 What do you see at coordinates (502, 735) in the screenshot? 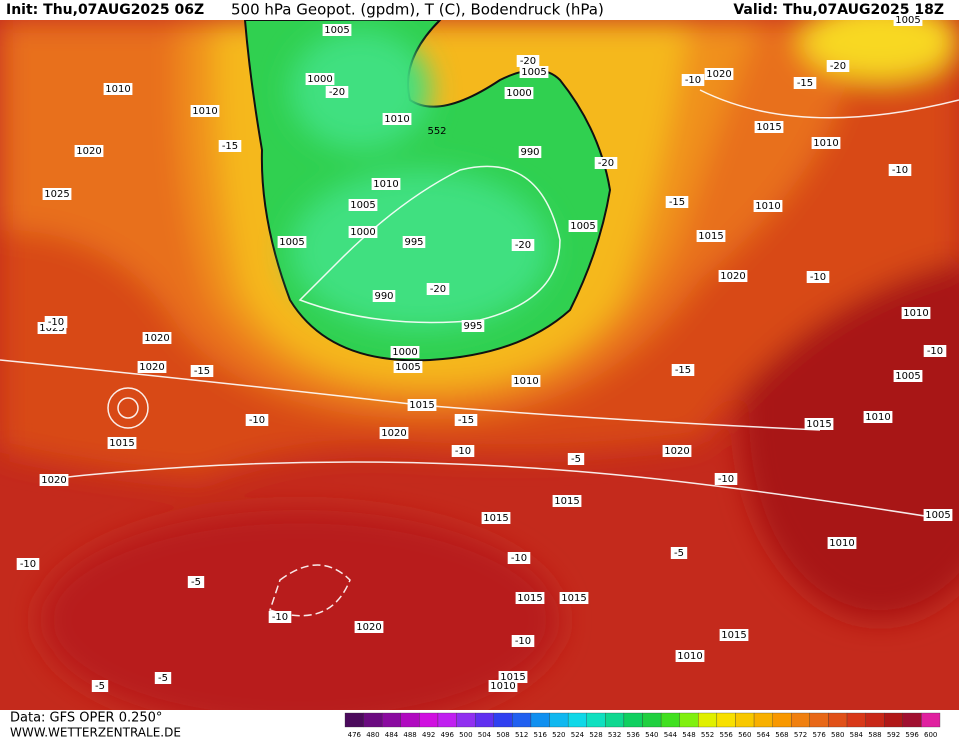
I see `colorbar-label: 508` at bounding box center [502, 735].